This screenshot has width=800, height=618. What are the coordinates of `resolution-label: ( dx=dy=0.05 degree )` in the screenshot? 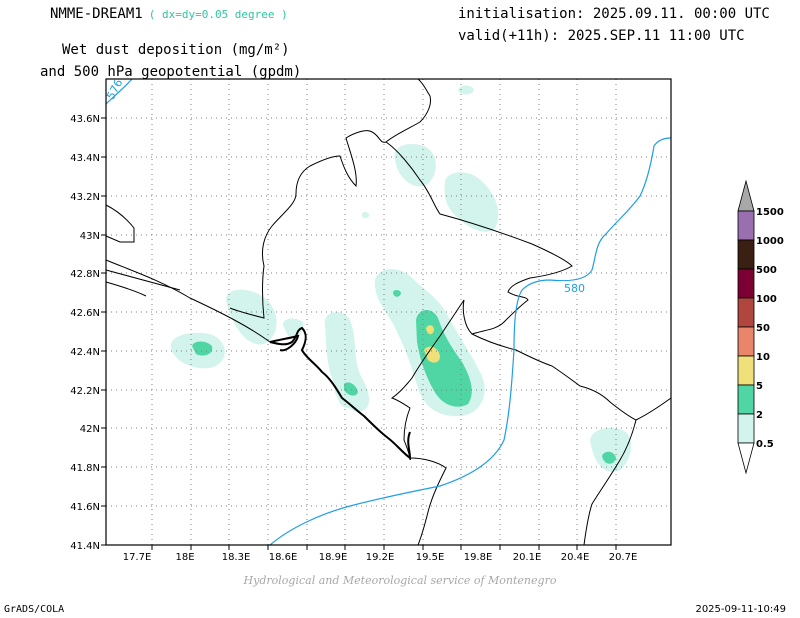 It's located at (218, 14).